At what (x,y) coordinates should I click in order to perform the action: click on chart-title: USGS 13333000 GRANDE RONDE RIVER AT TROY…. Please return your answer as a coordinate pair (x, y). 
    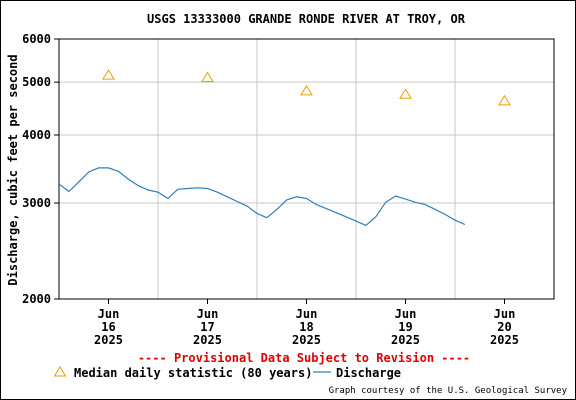
    Looking at the image, I should click on (306, 19).